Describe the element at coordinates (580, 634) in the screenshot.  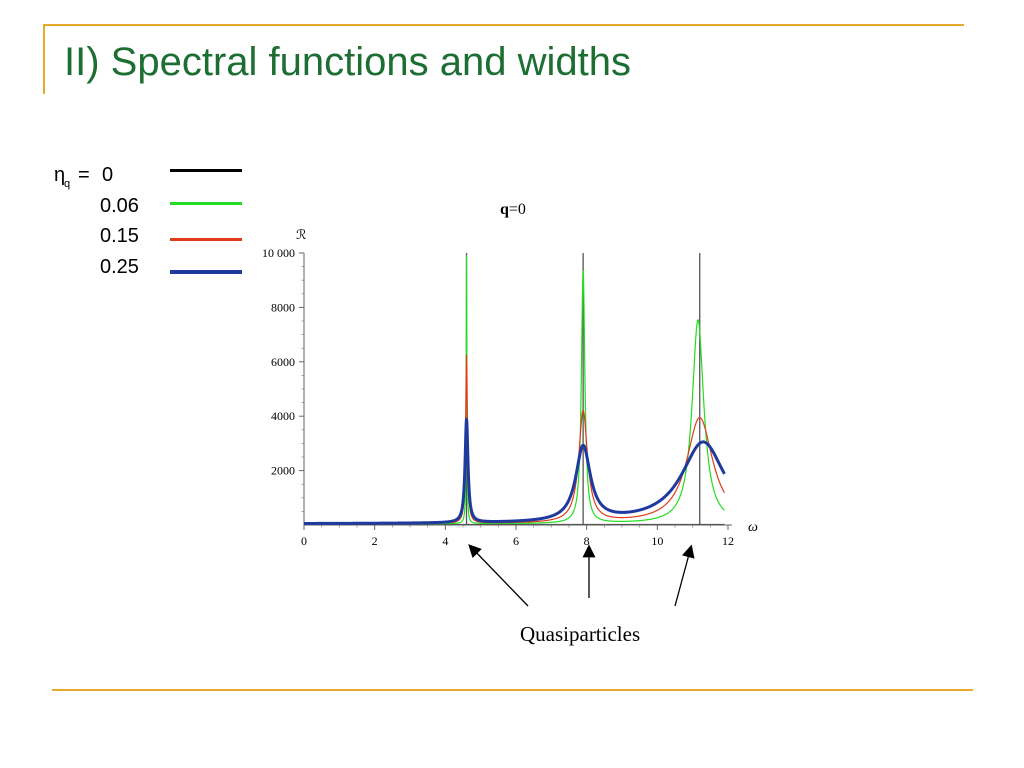
I see `caption-quasiparticles: Quasiparticles` at that location.